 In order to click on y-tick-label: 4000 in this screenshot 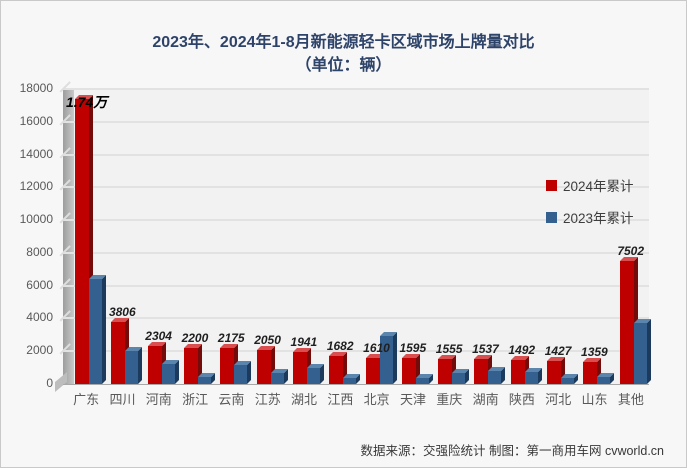, I will do `click(39, 317)`.